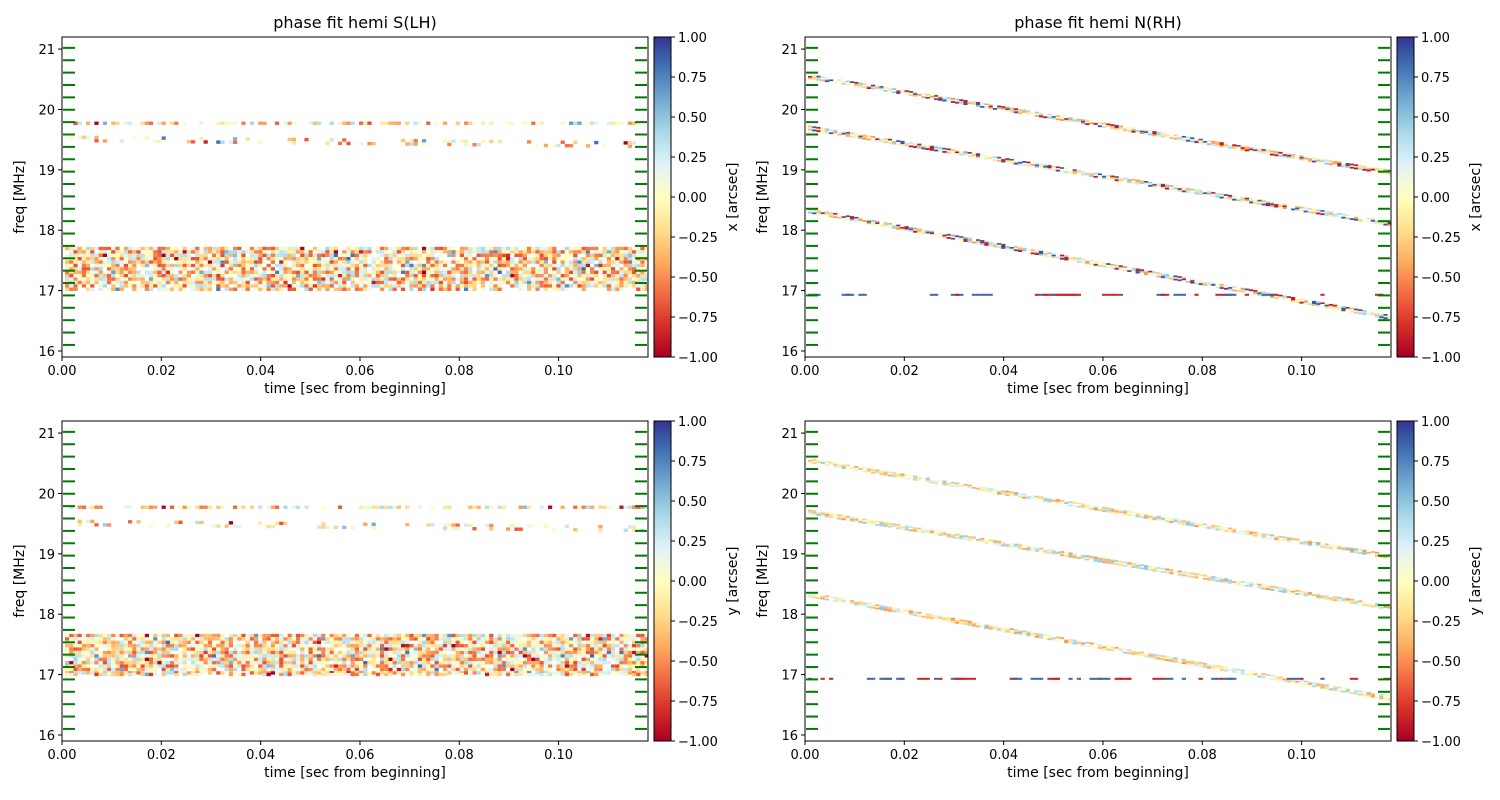 The height and width of the screenshot is (800, 1500). I want to click on colorbar-tick-label: 0.75, so click(692, 462).